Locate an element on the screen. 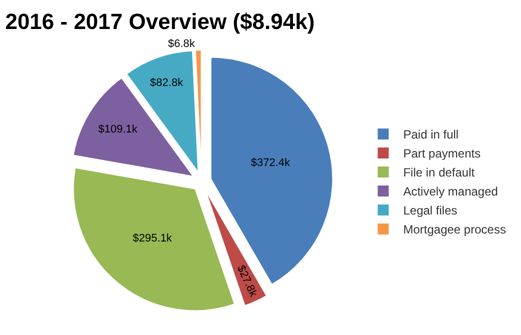 The image size is (521, 335). legend-label: Paid in full is located at coordinates (431, 135).